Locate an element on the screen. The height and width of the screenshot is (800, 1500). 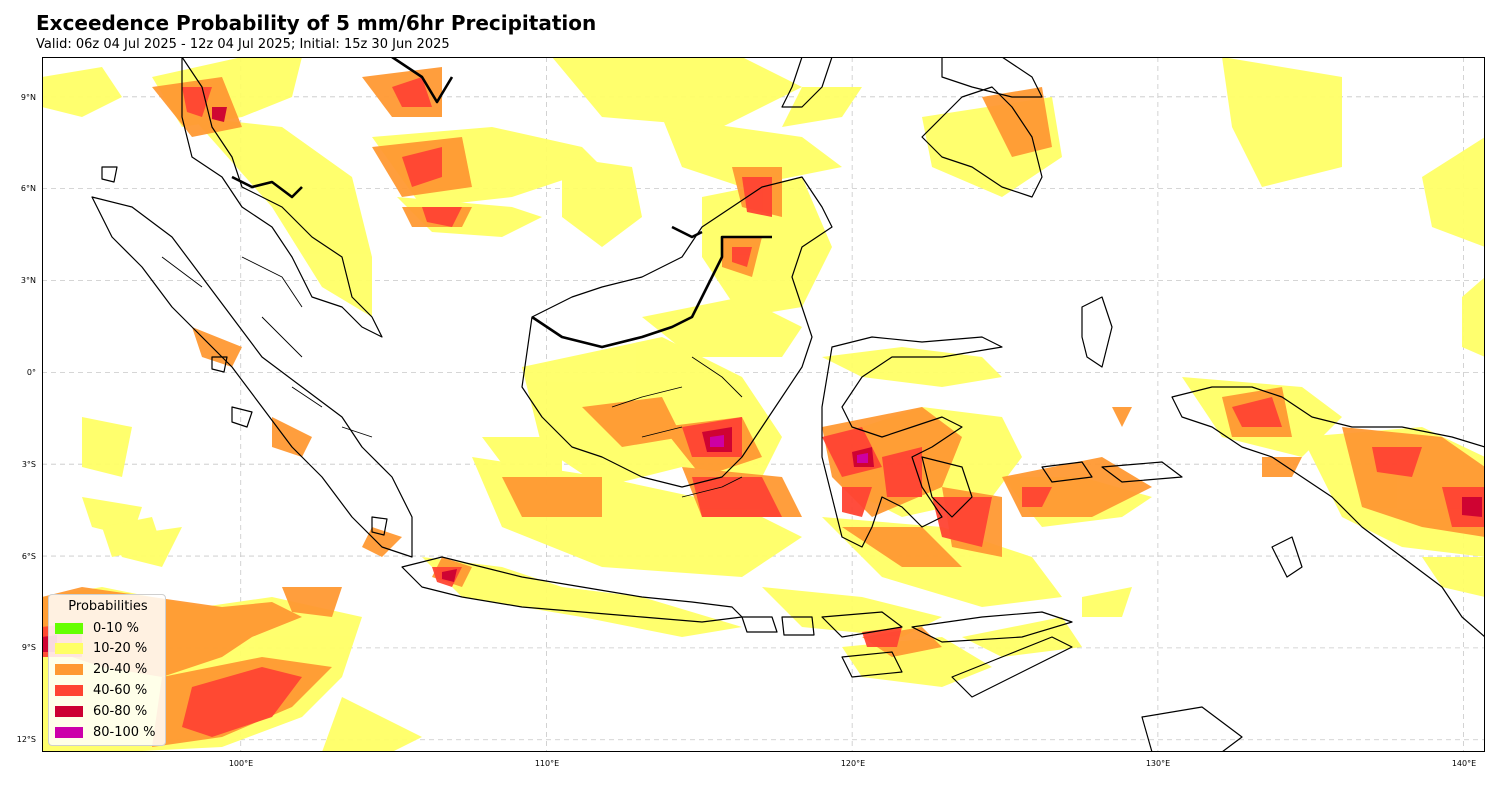
lon-tick-label: 110°E is located at coordinates (547, 763).